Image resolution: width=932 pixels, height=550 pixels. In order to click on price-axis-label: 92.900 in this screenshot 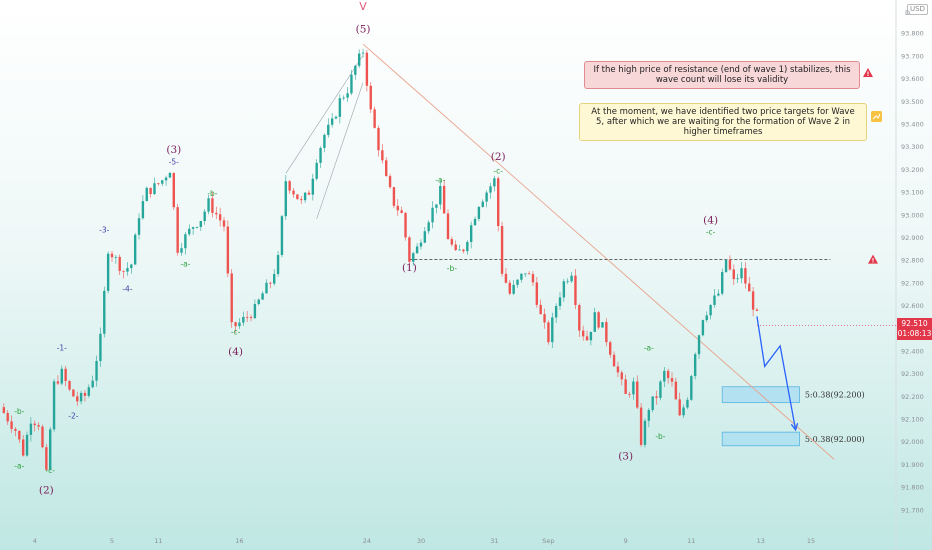, I will do `click(912, 238)`.